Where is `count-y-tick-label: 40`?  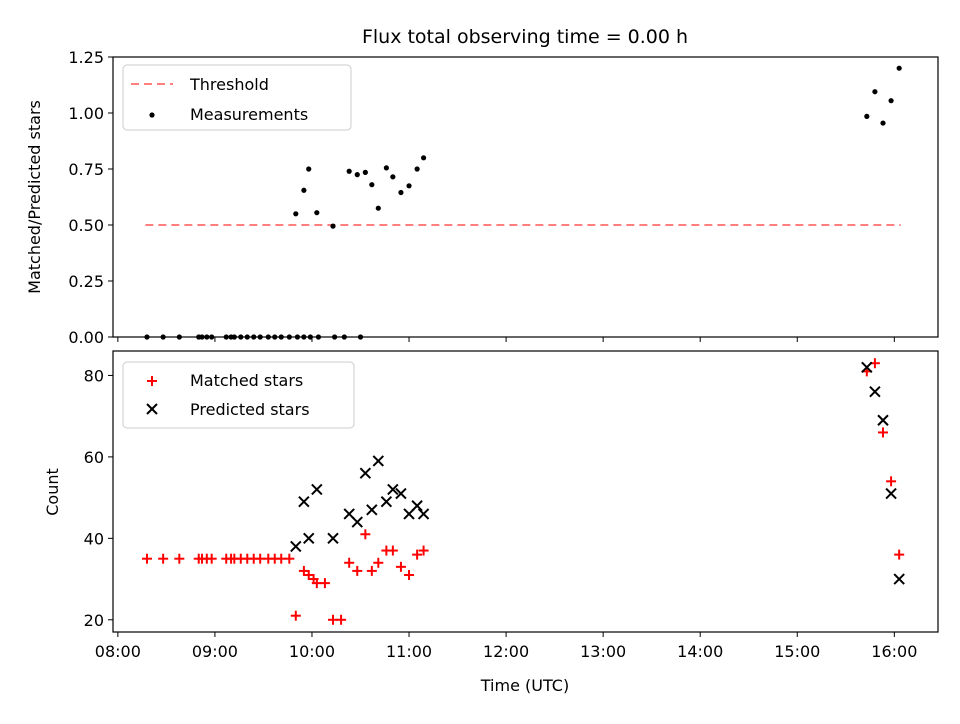 count-y-tick-label: 40 is located at coordinates (94, 538).